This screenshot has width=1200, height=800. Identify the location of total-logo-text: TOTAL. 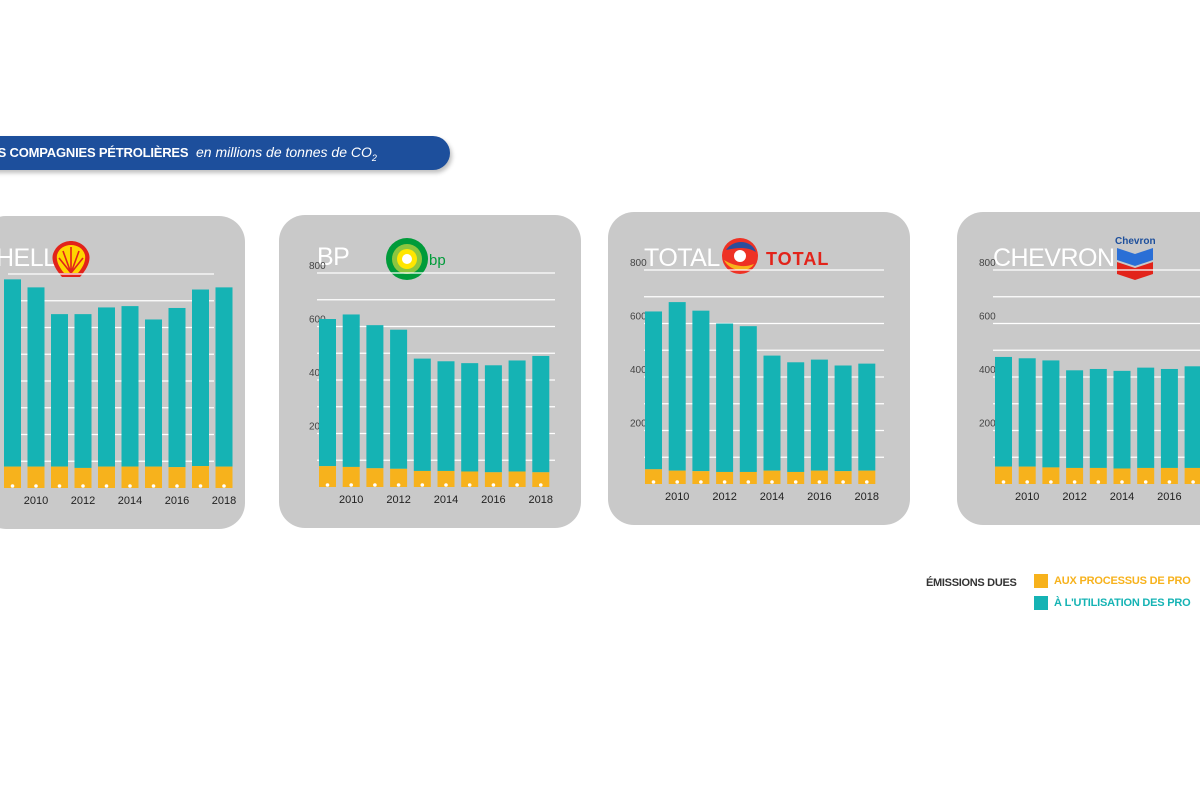
(797, 259).